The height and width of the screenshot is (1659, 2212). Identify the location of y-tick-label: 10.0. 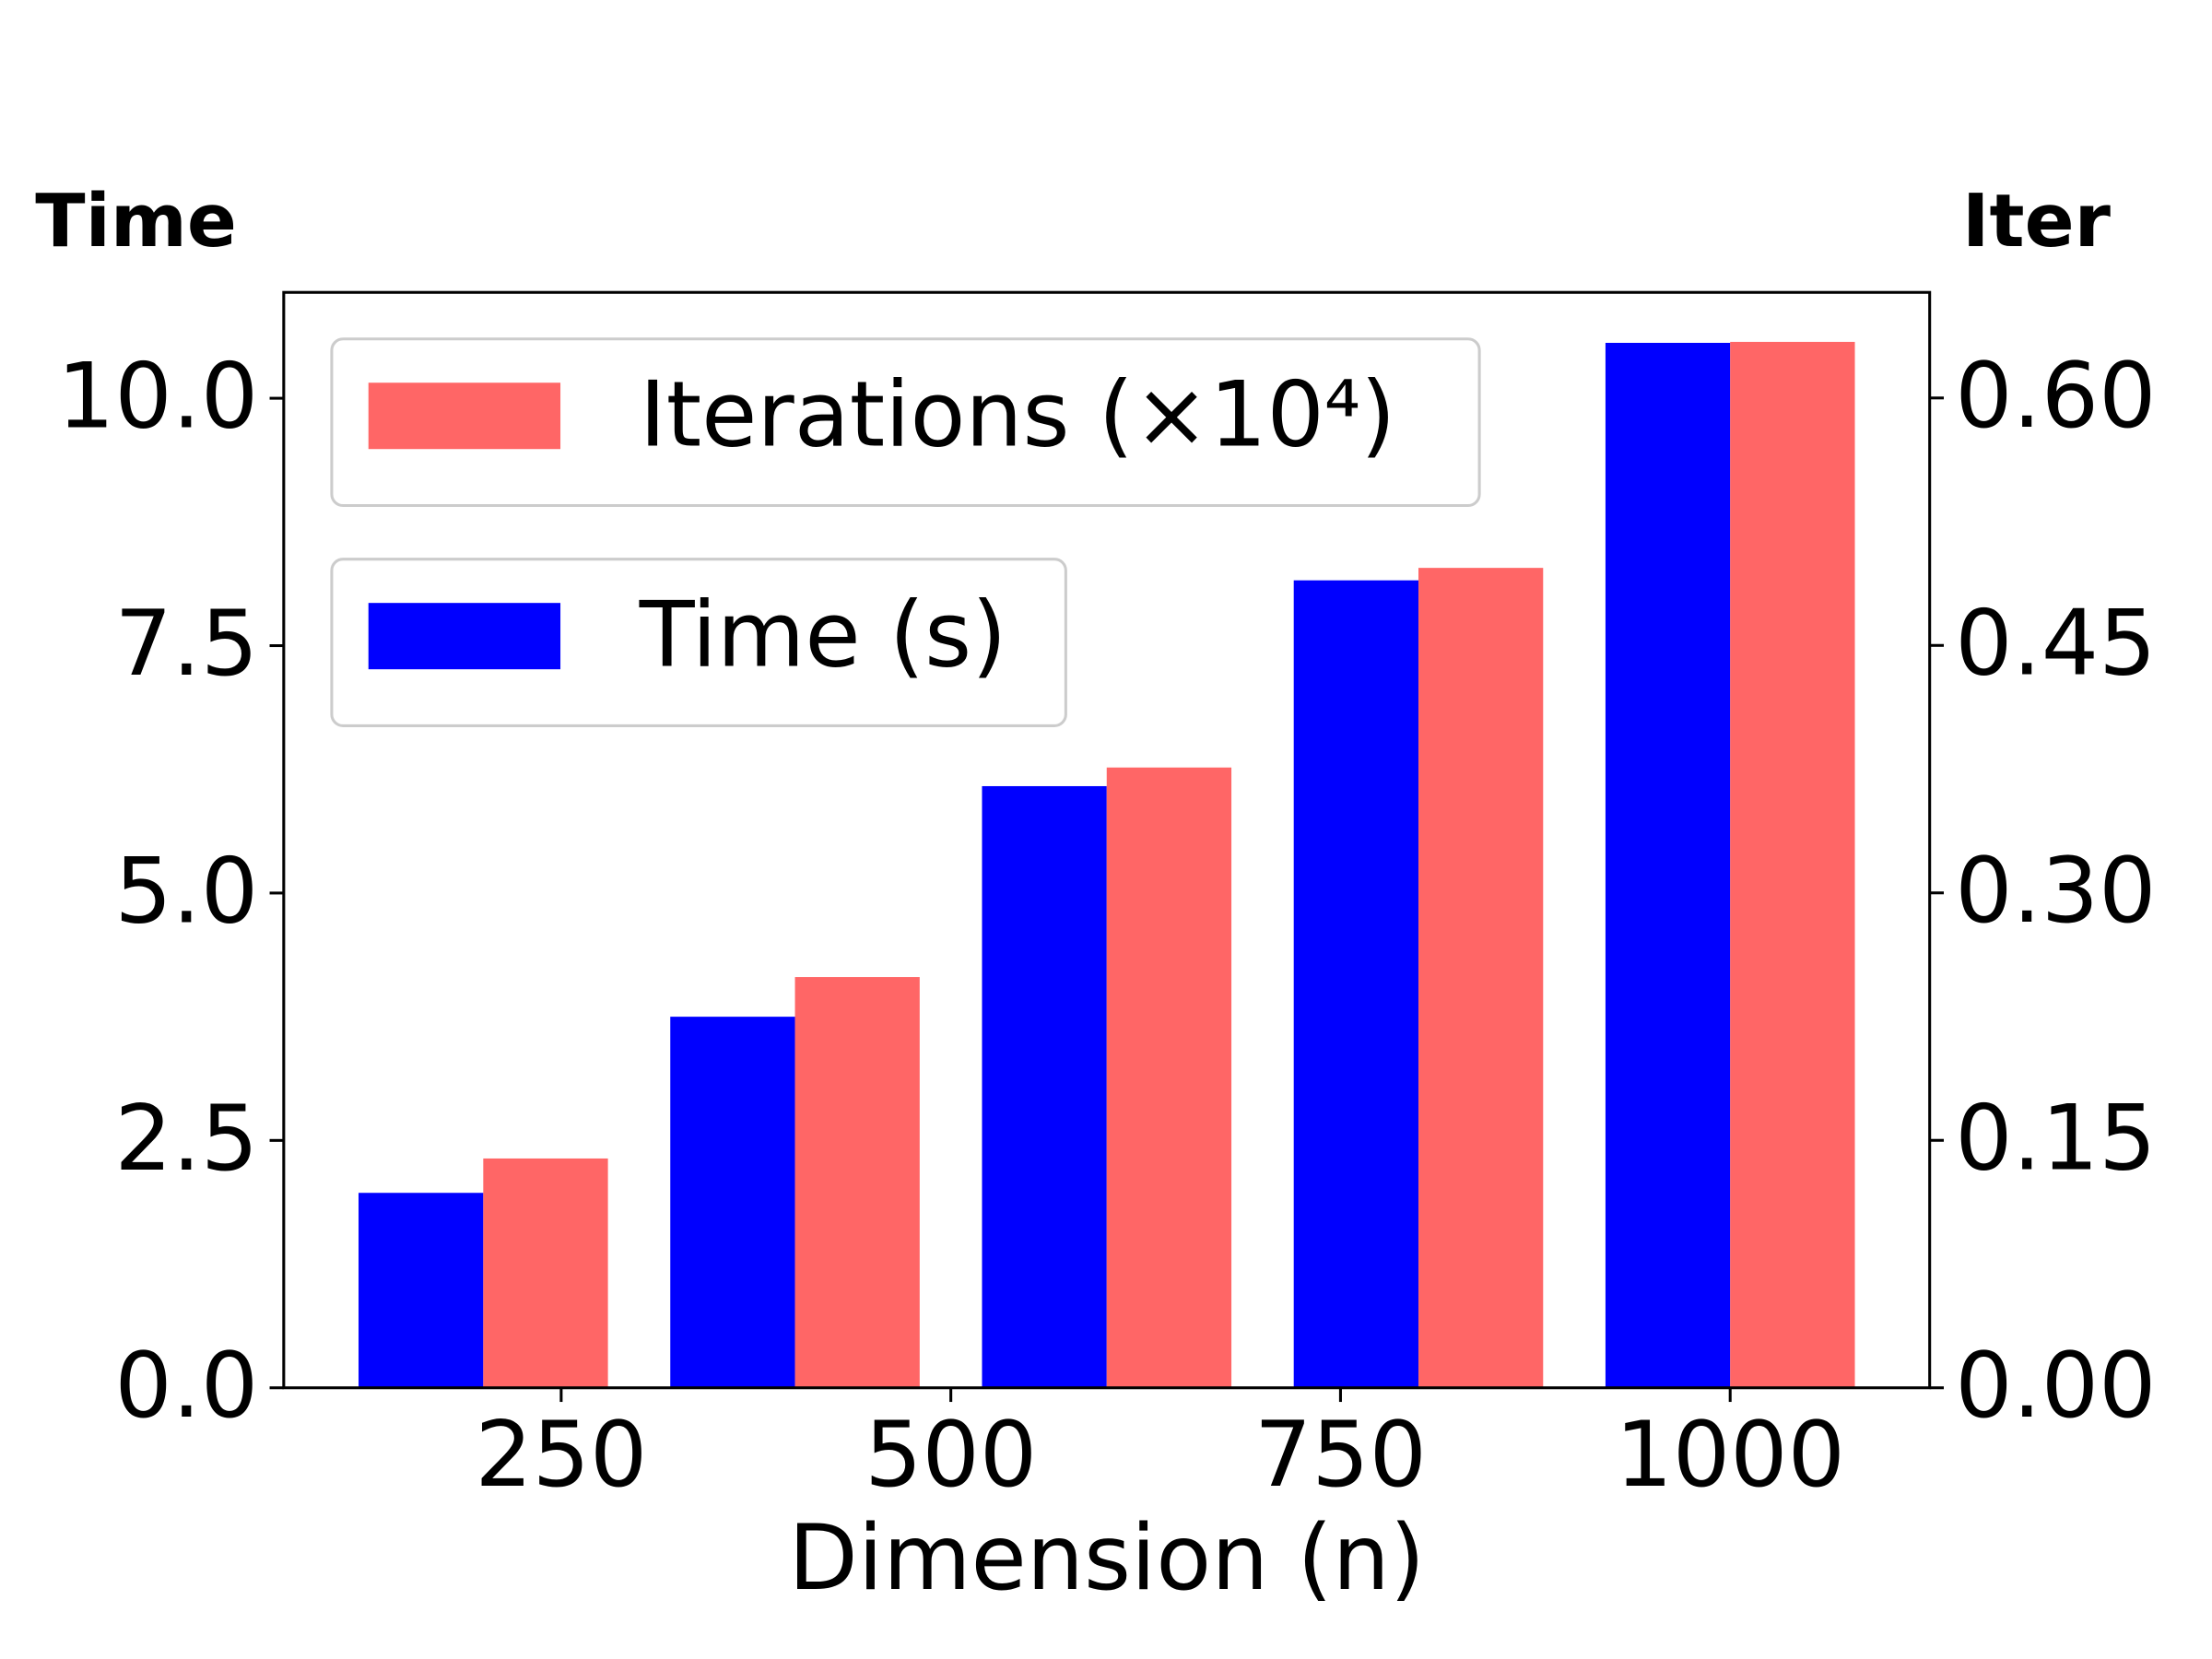
(157, 397).